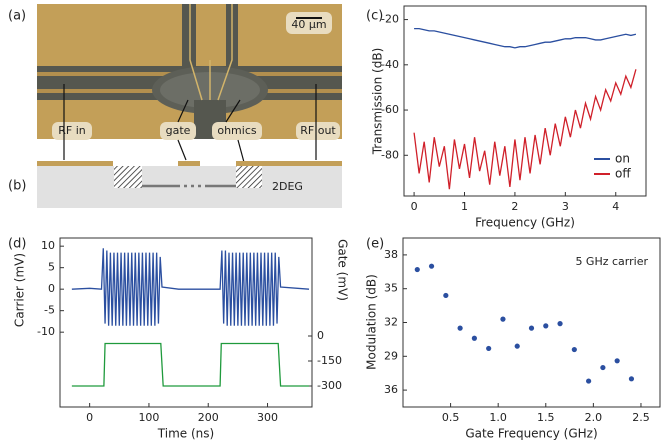  Describe the element at coordinates (390, 109) in the screenshot. I see `y-tick-label: -60` at that location.